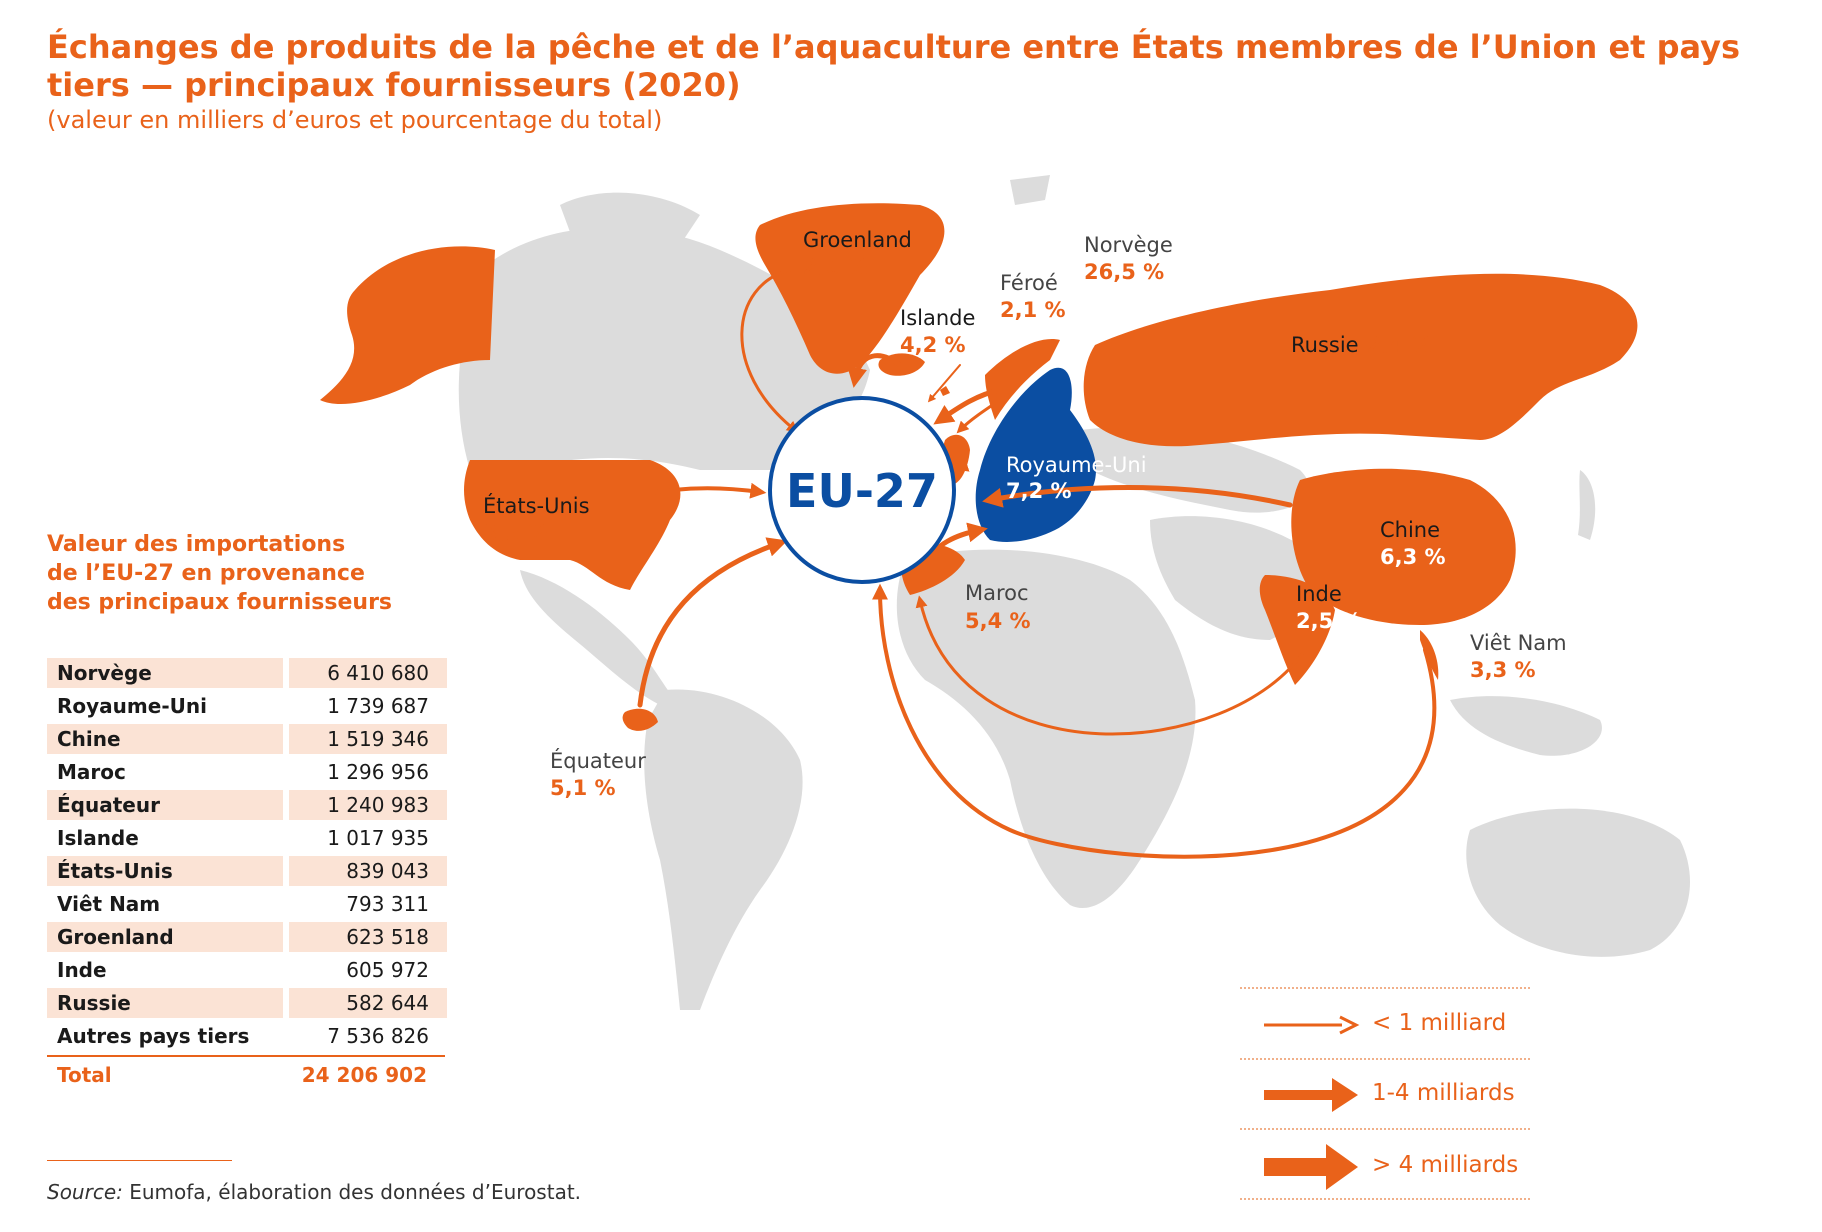  What do you see at coordinates (1503, 670) in the screenshot?
I see `label-viet-nam-pct: 3,3 %` at bounding box center [1503, 670].